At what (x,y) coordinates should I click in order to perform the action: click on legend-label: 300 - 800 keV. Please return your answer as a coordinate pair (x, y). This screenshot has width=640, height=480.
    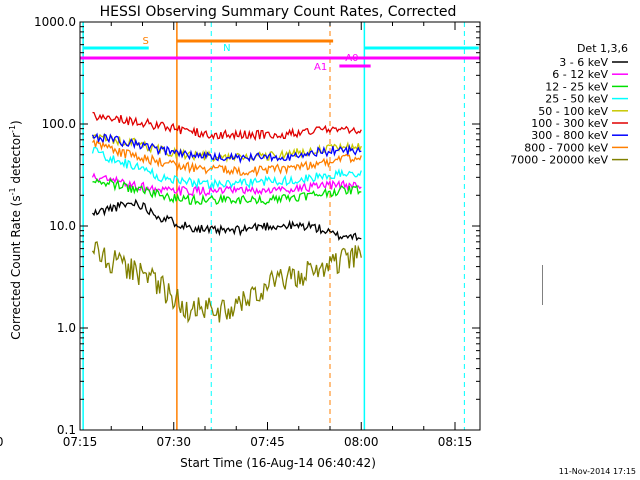
    Looking at the image, I should click on (569, 135).